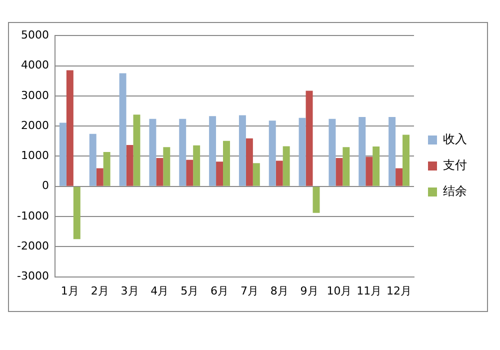 The image size is (500, 350). Describe the element at coordinates (279, 291) in the screenshot. I see `x-tick-label: 8月` at that location.